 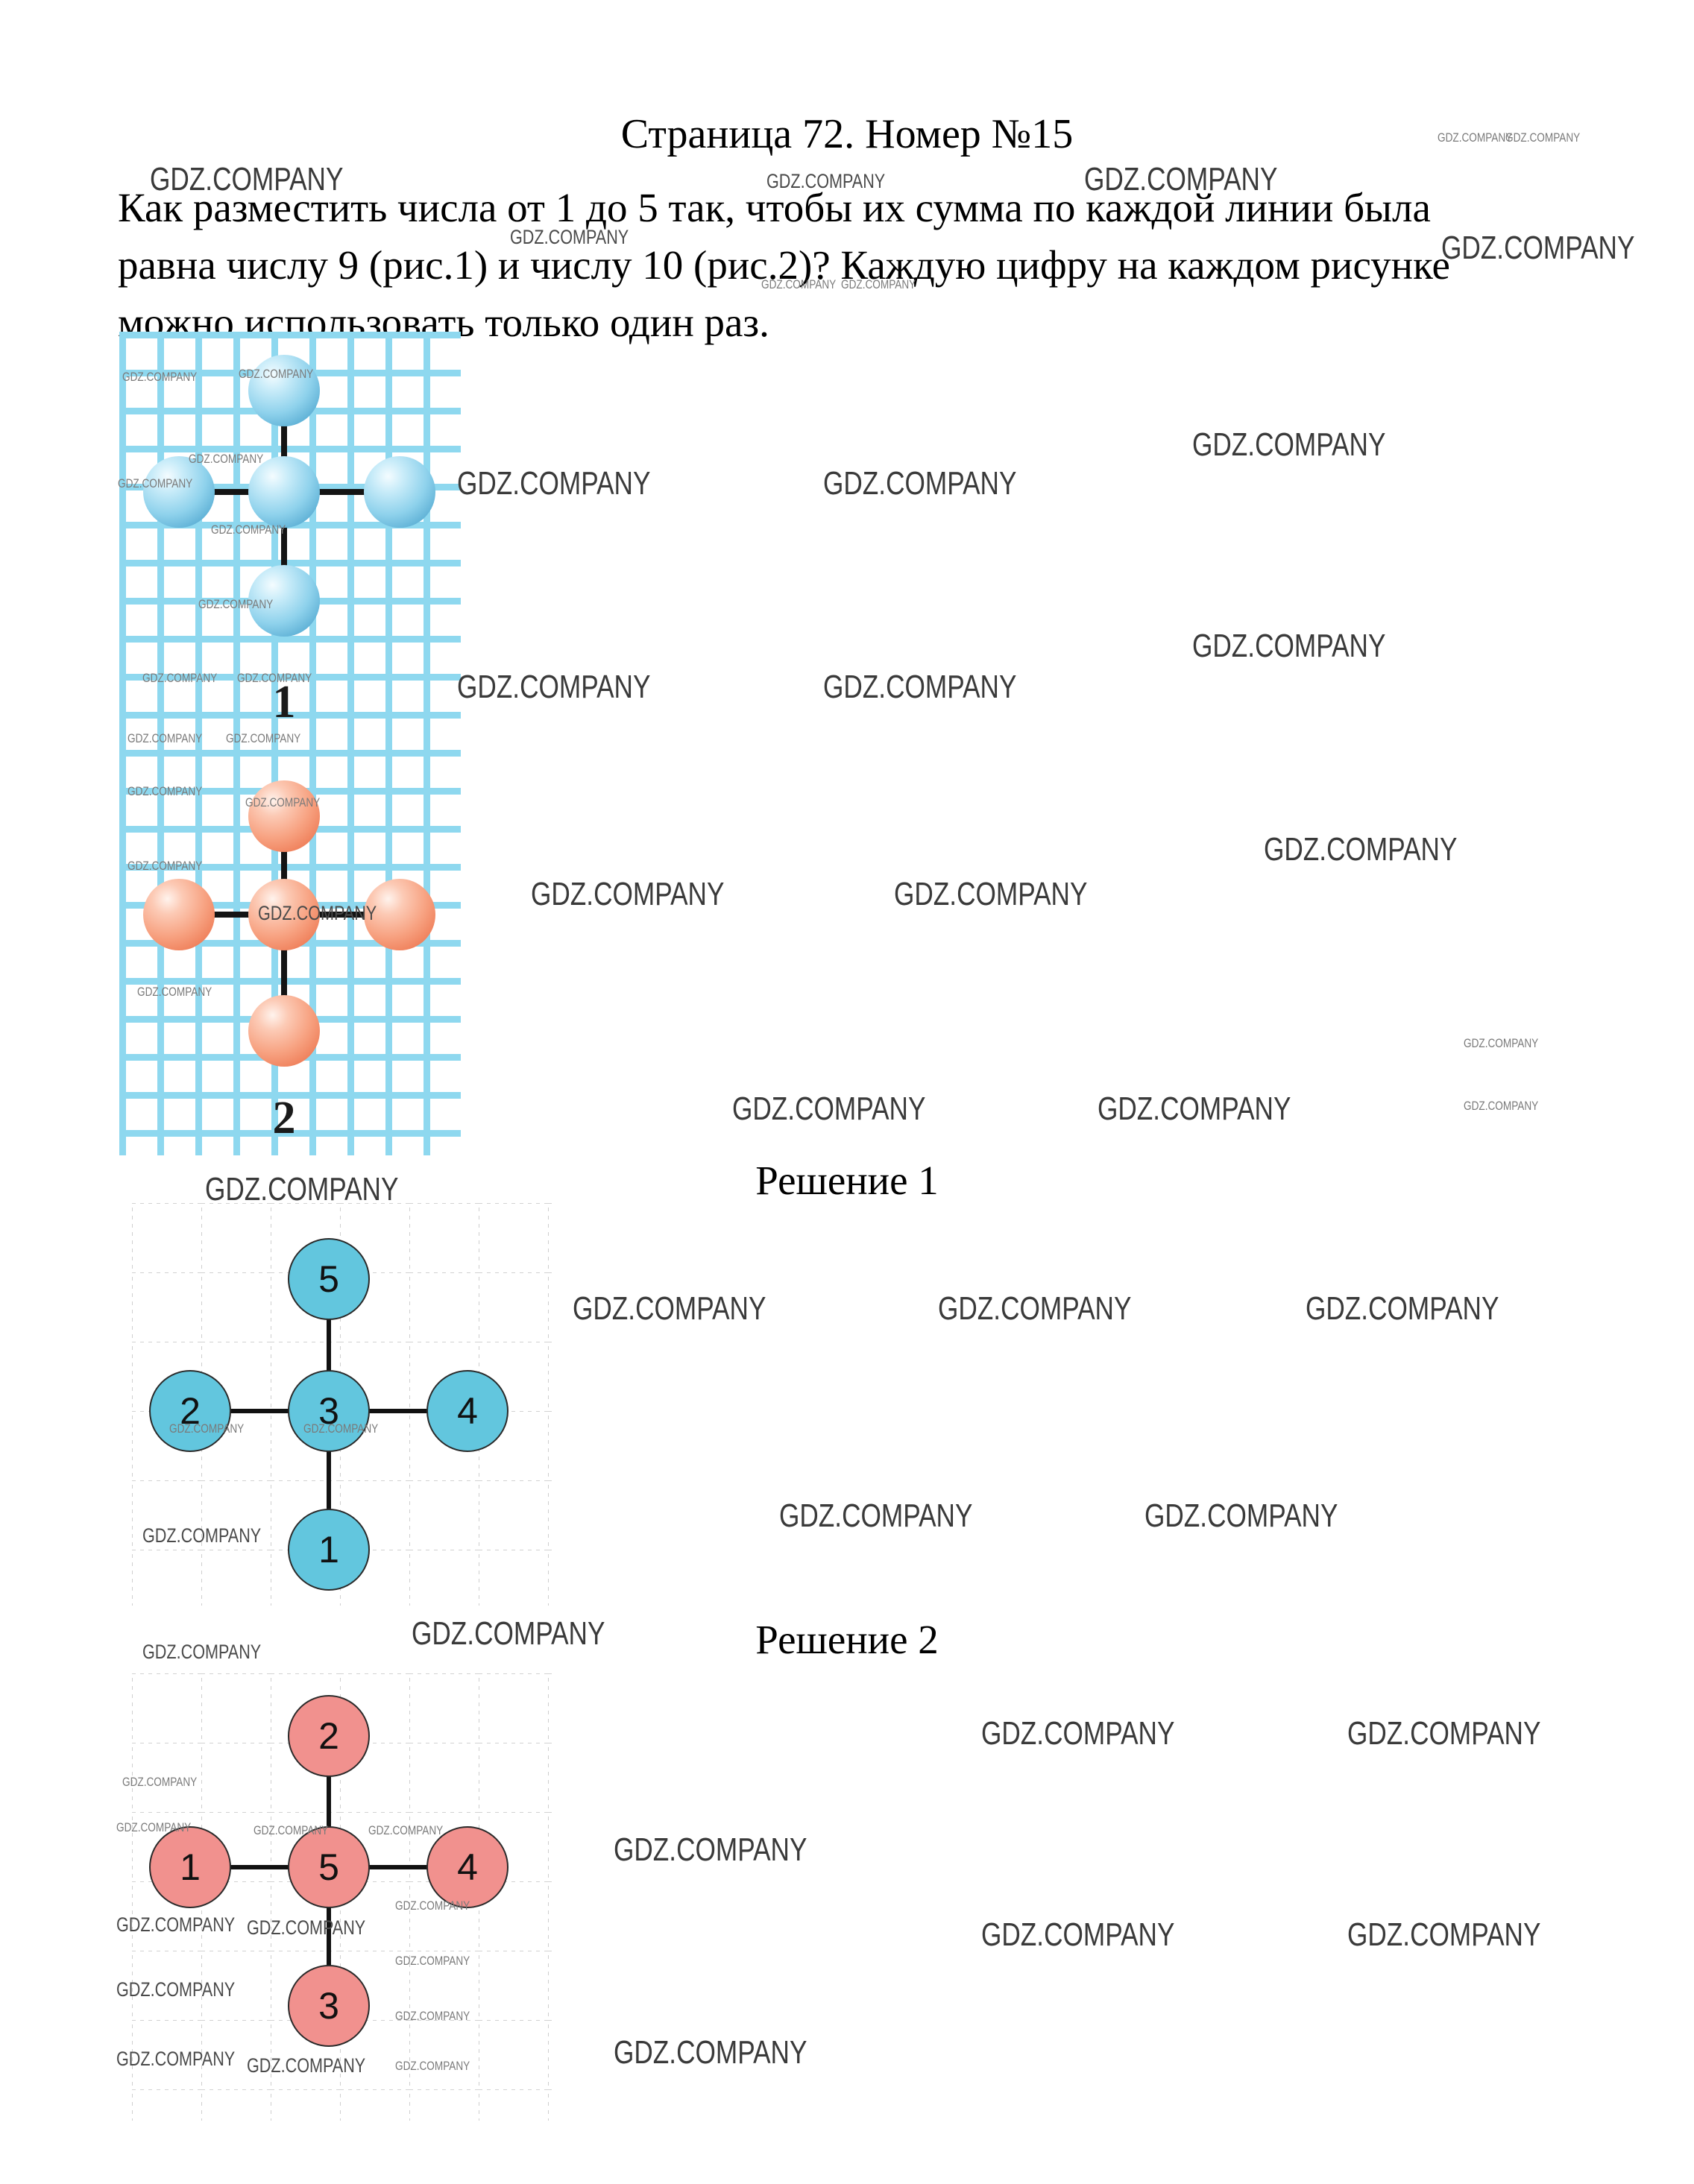 What do you see at coordinates (467, 1867) in the screenshot?
I see `solution2-node-right: 4` at bounding box center [467, 1867].